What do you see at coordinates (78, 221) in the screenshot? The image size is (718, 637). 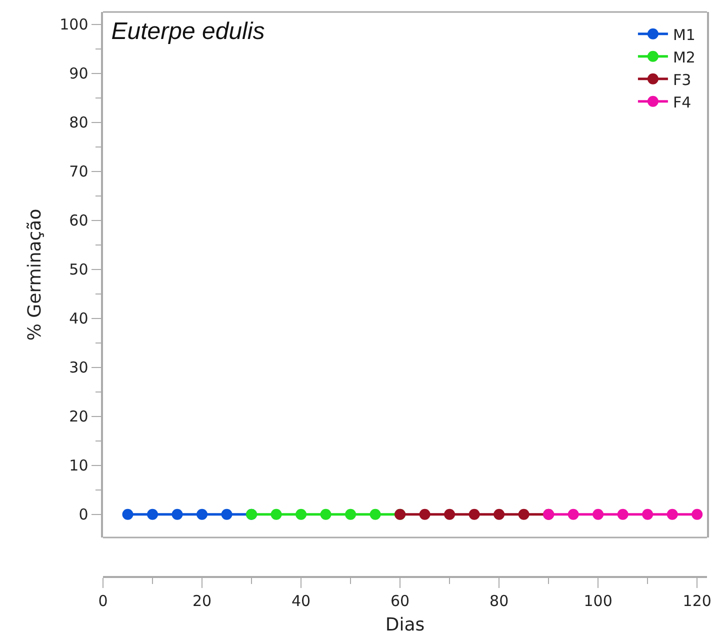 I see `y-tick-label: 60` at bounding box center [78, 221].